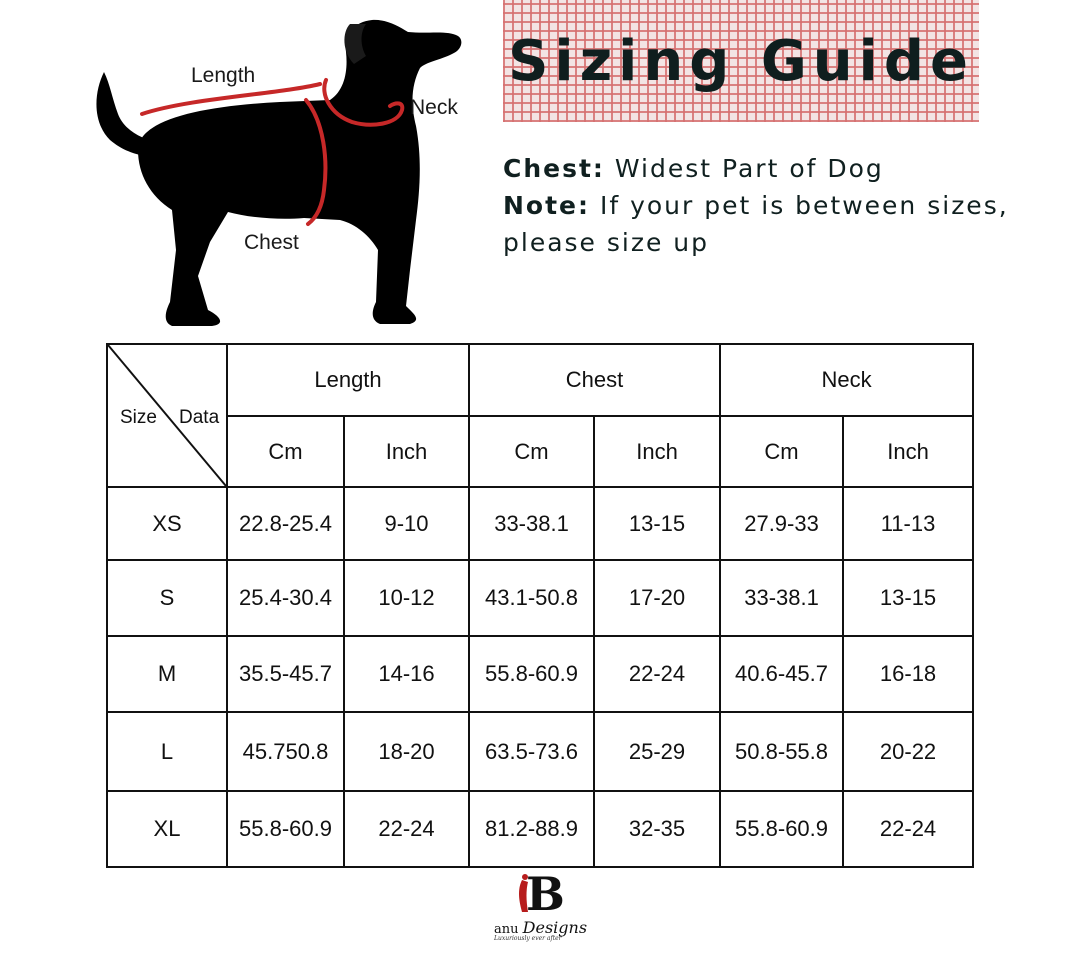 The image size is (1080, 953). Describe the element at coordinates (532, 751) in the screenshot. I see `table-cell: 63.5-73.6` at that location.